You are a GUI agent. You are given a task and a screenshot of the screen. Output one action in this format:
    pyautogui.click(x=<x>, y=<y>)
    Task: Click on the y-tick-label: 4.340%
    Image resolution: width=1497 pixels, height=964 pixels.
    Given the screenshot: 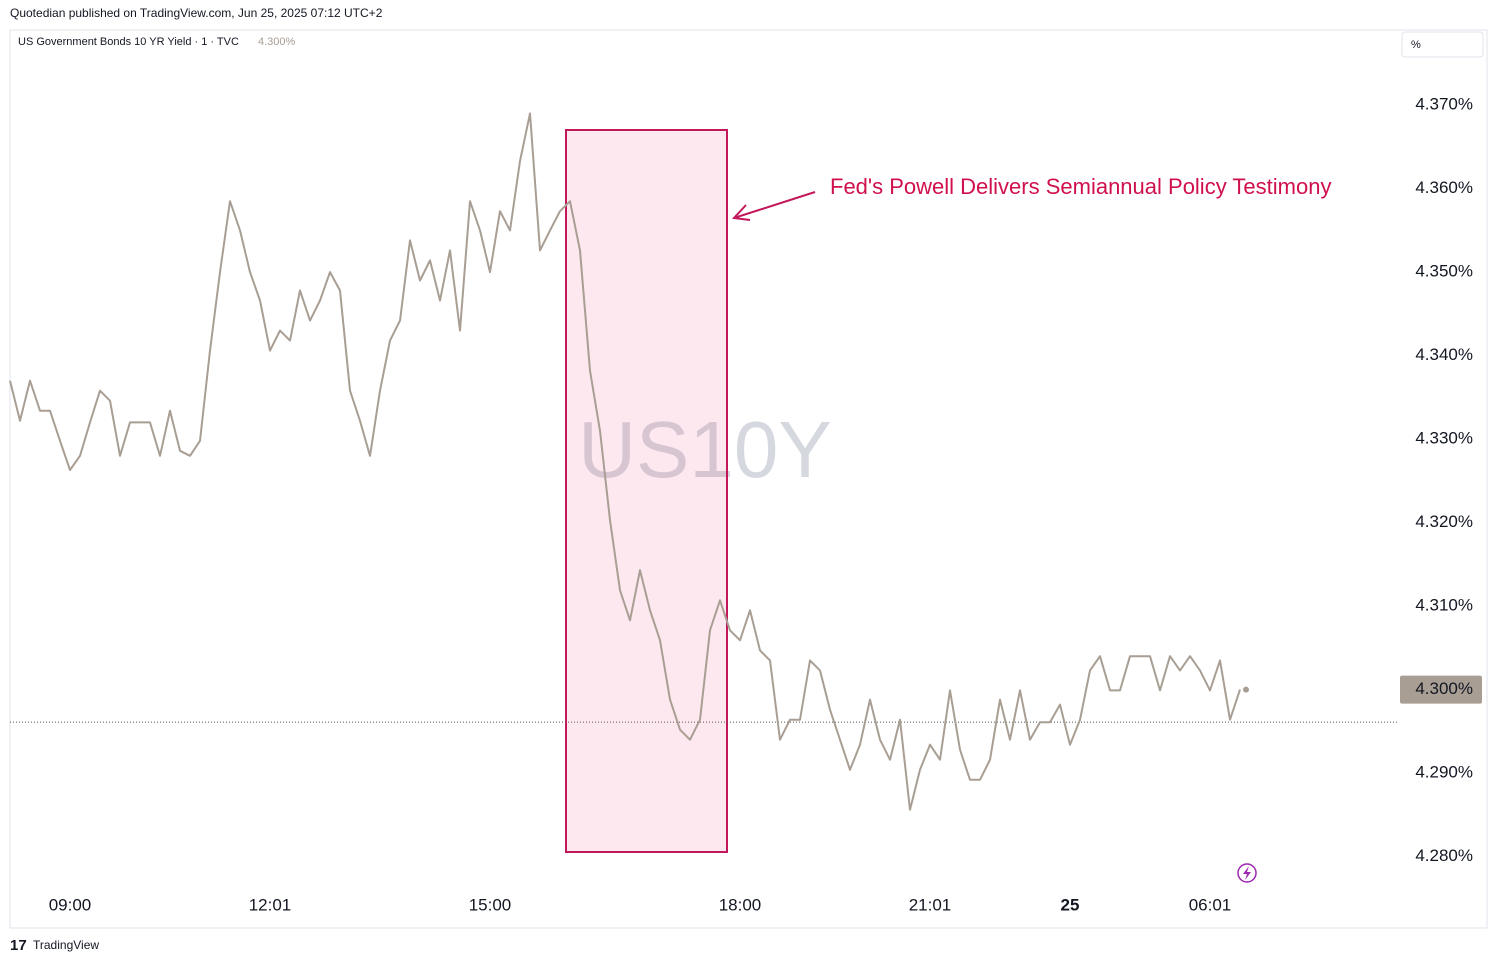 What is the action you would take?
    pyautogui.click(x=1444, y=354)
    